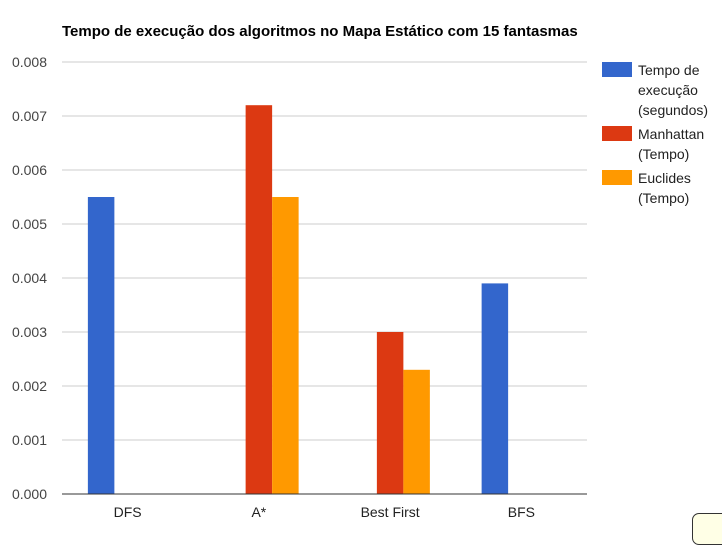 This screenshot has width=722, height=545. Describe the element at coordinates (390, 512) in the screenshot. I see `x-category-label: Best First` at that location.